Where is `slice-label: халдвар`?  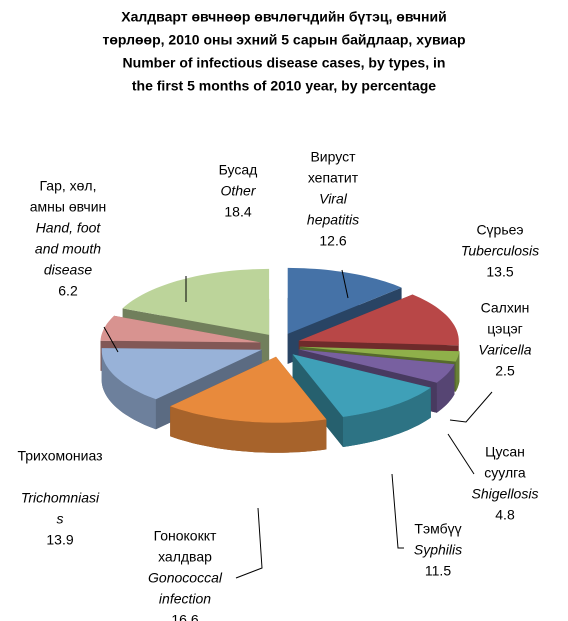
slice-label: халдвар is located at coordinates (185, 557).